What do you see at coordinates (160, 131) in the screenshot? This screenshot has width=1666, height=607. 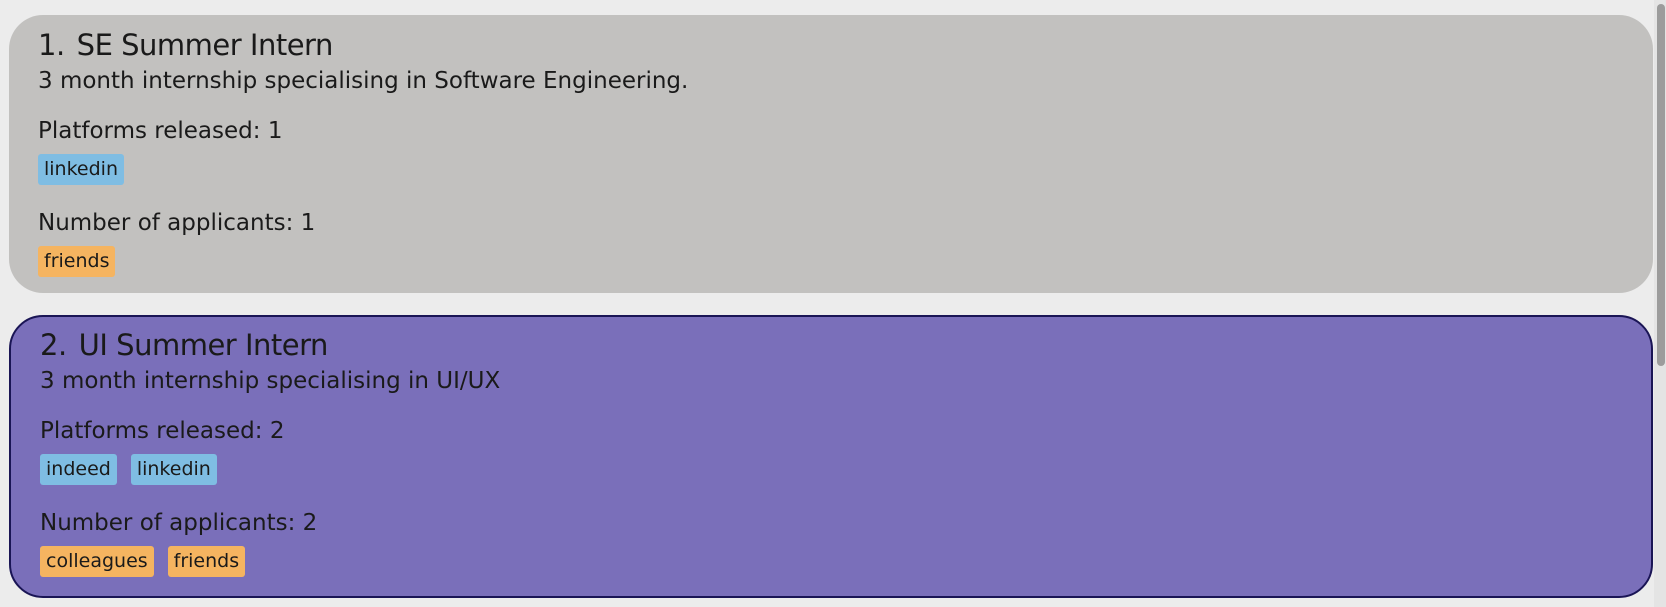 I see `platforms-label: Platforms released: 1` at bounding box center [160, 131].